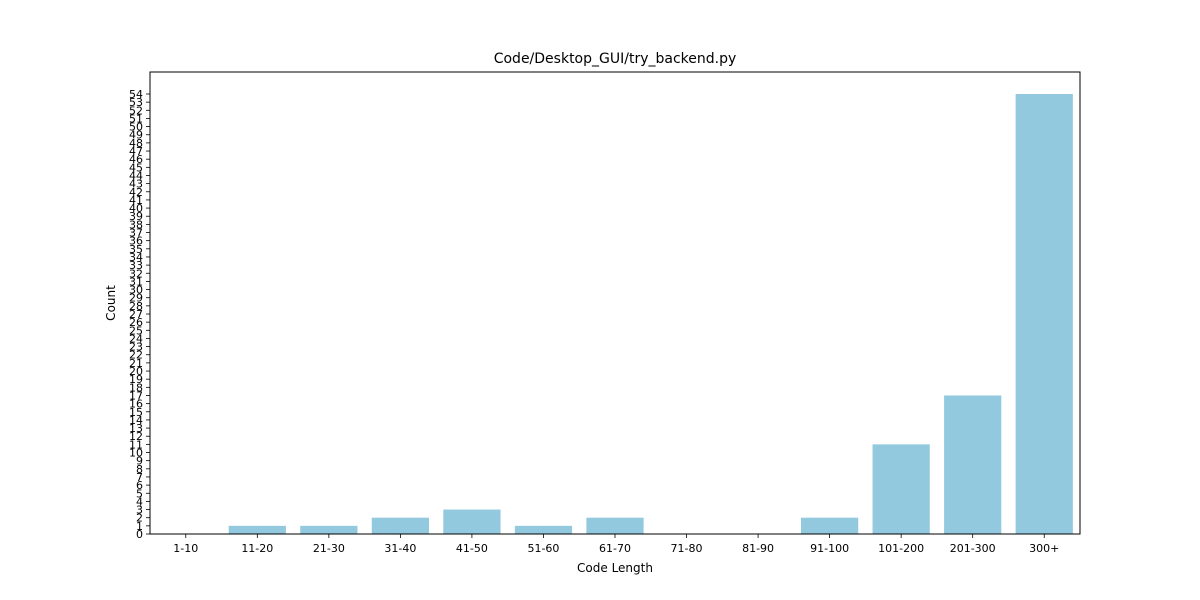 This screenshot has height=600, width=1200. What do you see at coordinates (136, 363) in the screenshot?
I see `y-tick-label: 21` at bounding box center [136, 363].